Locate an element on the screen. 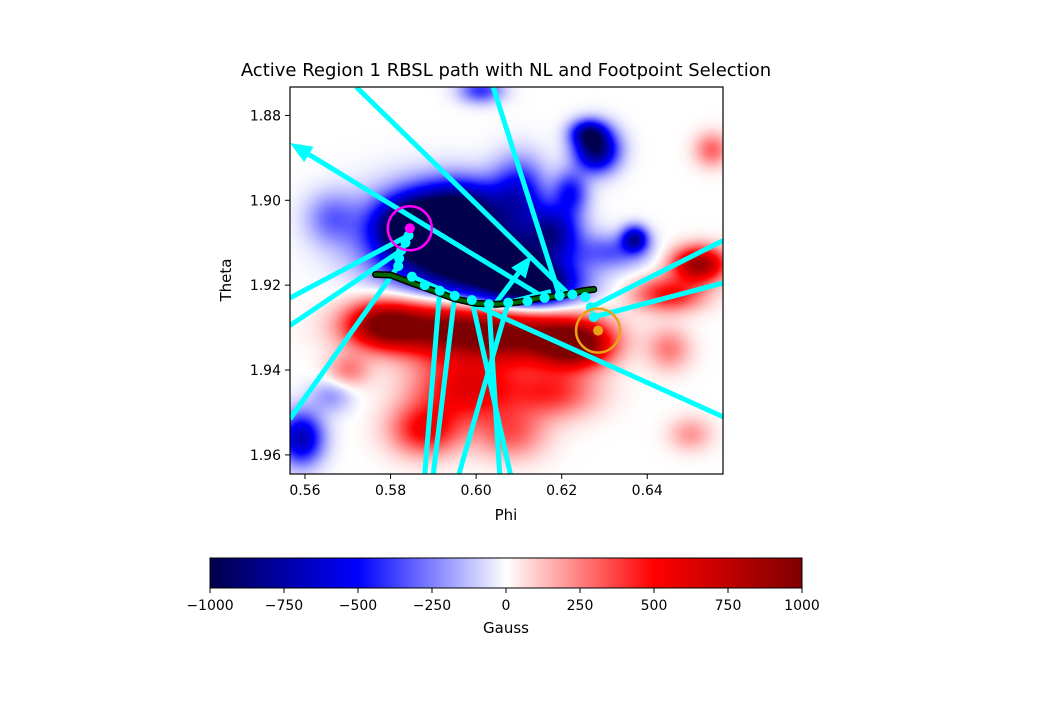 This screenshot has height=724, width=1058. y-tick-label: 1.96 is located at coordinates (265, 456).